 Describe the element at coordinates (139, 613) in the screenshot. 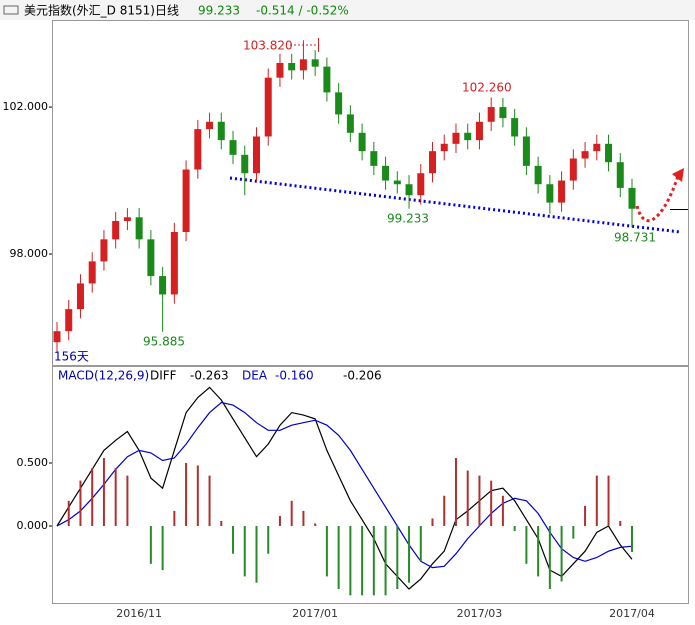

I see `x-tick-label: 2016/11` at that location.